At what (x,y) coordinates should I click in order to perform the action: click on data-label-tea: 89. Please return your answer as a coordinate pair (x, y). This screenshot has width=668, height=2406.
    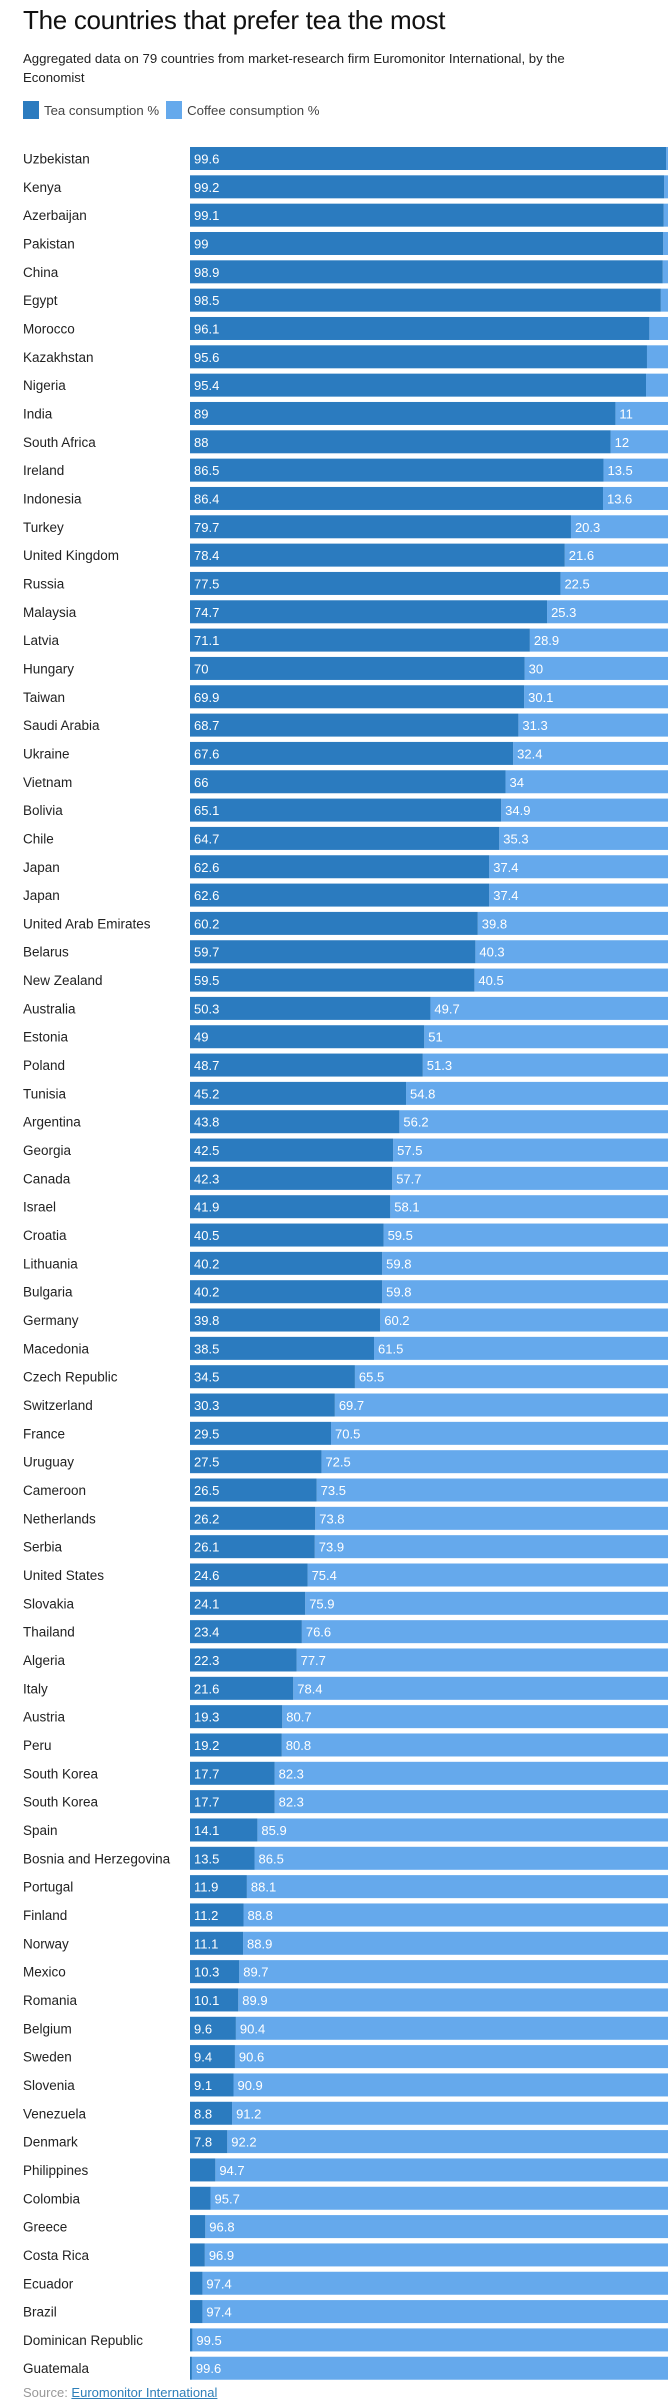
    Looking at the image, I should click on (201, 413).